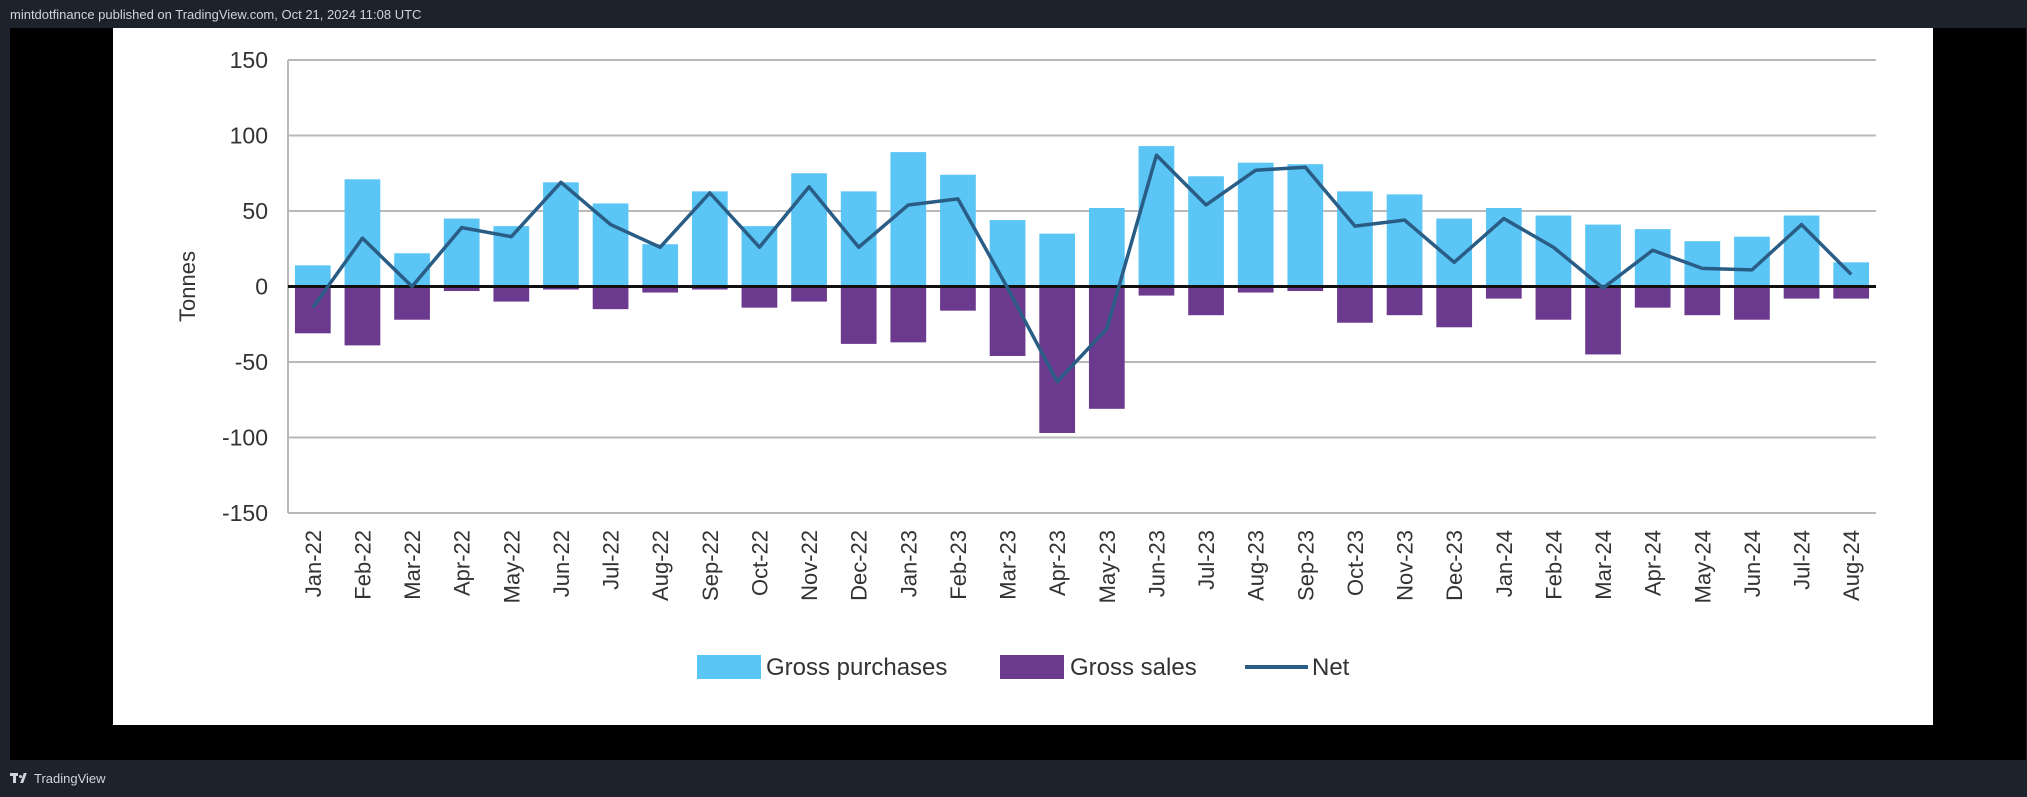 The height and width of the screenshot is (797, 2027). What do you see at coordinates (1032, 667) in the screenshot?
I see `legend-swatch-gross-sales` at bounding box center [1032, 667].